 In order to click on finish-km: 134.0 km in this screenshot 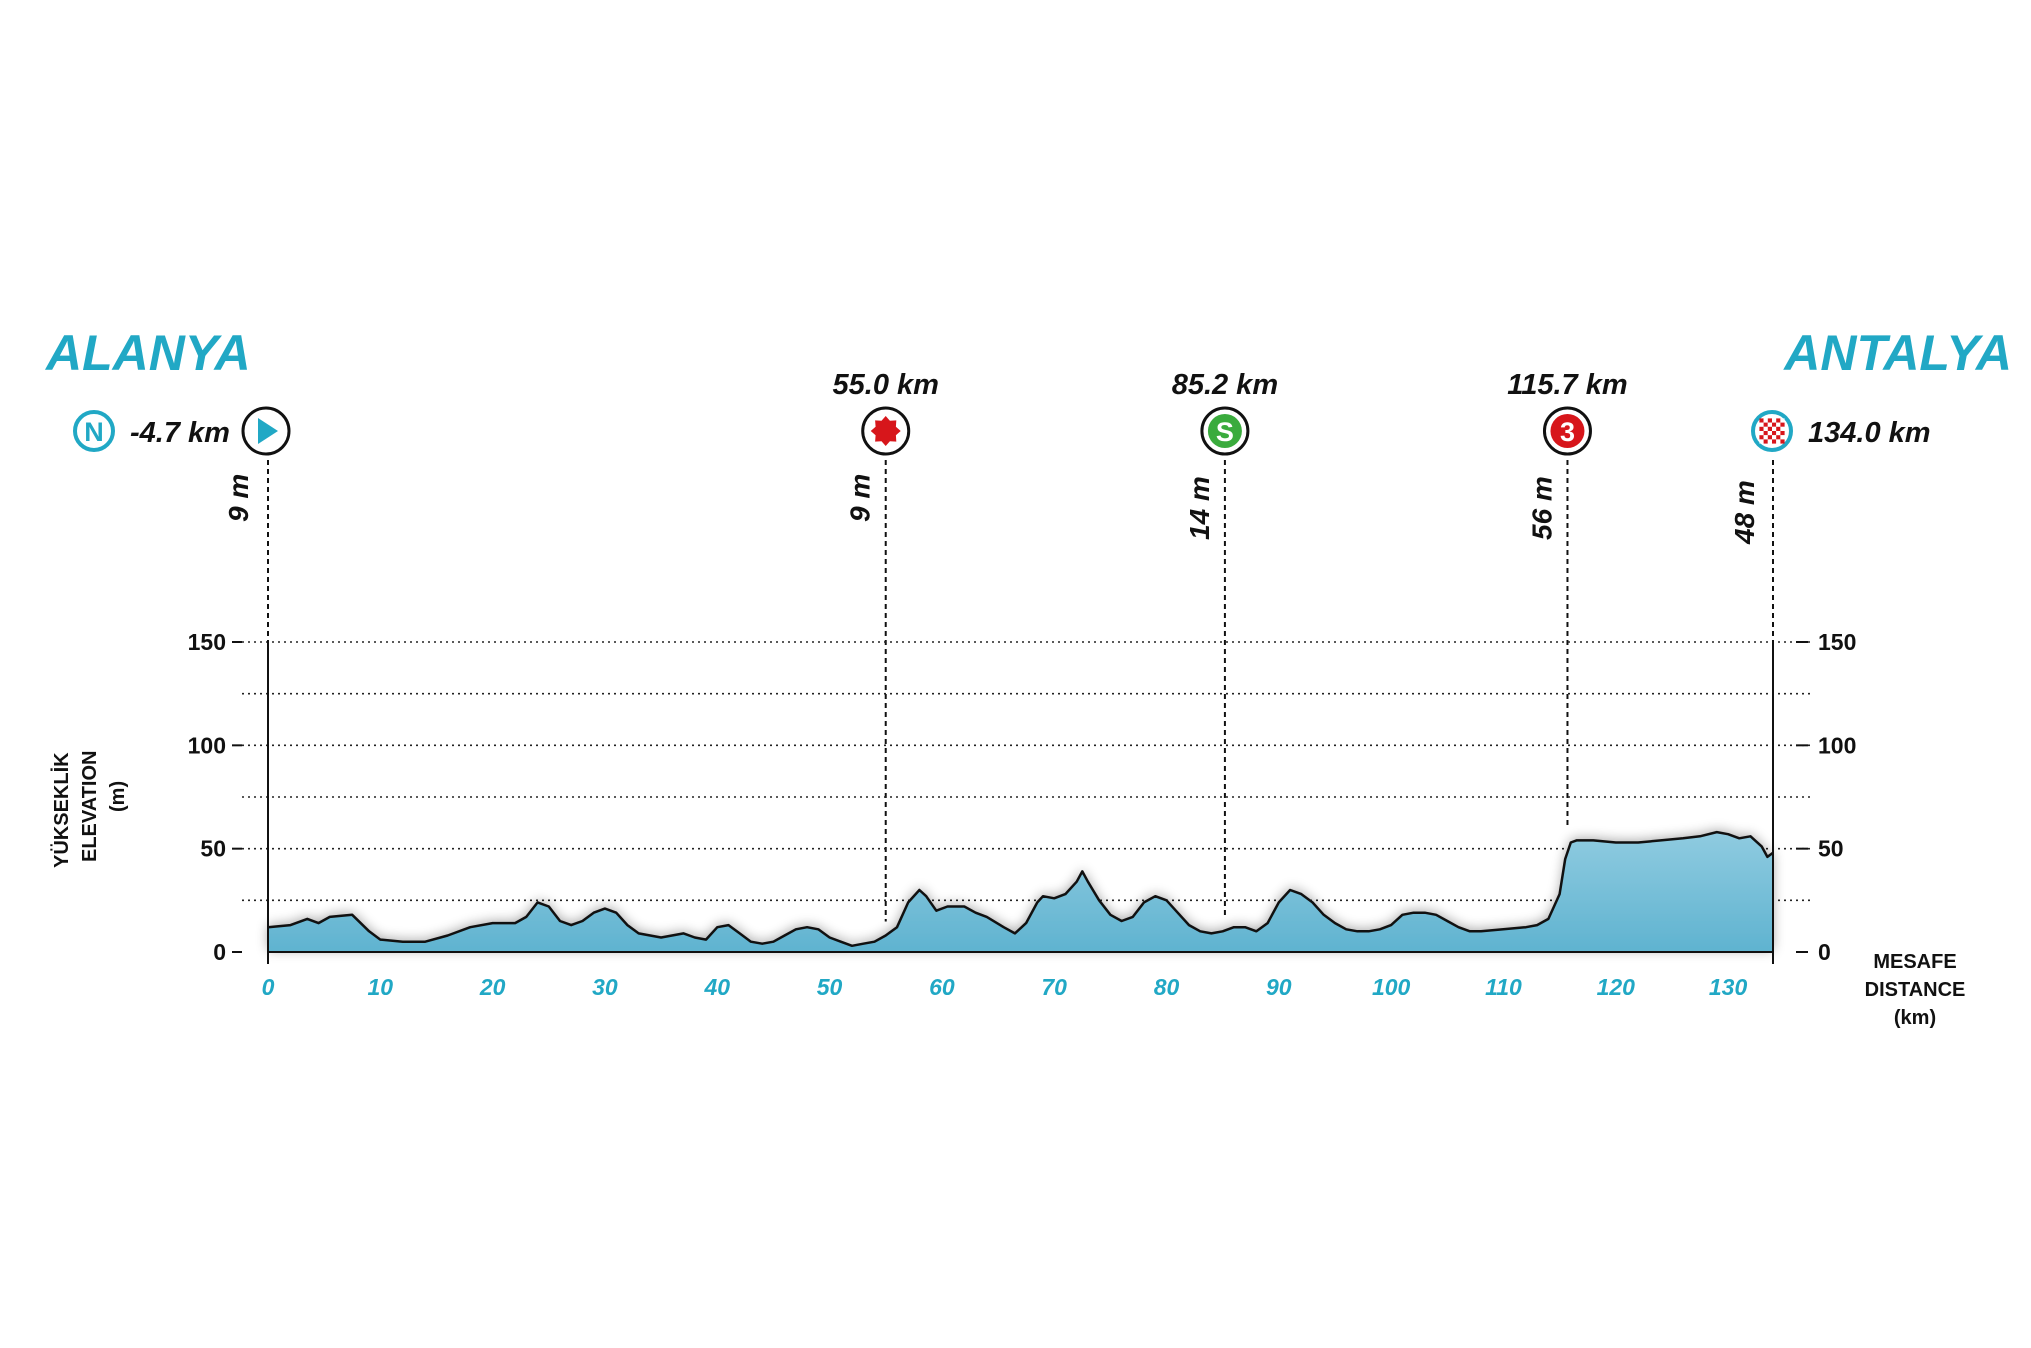, I will do `click(1869, 433)`.